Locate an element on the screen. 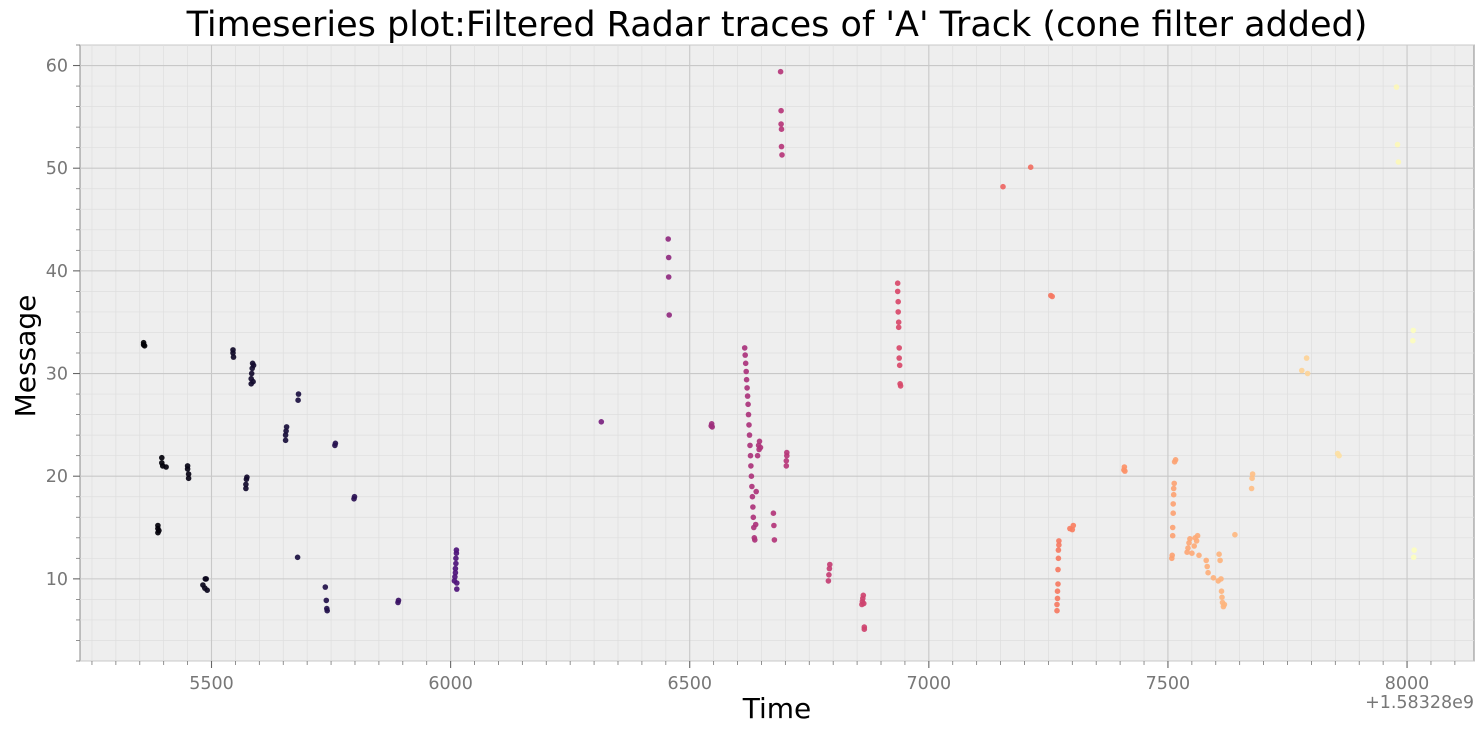  y-tick-label: 60 is located at coordinates (57, 67).